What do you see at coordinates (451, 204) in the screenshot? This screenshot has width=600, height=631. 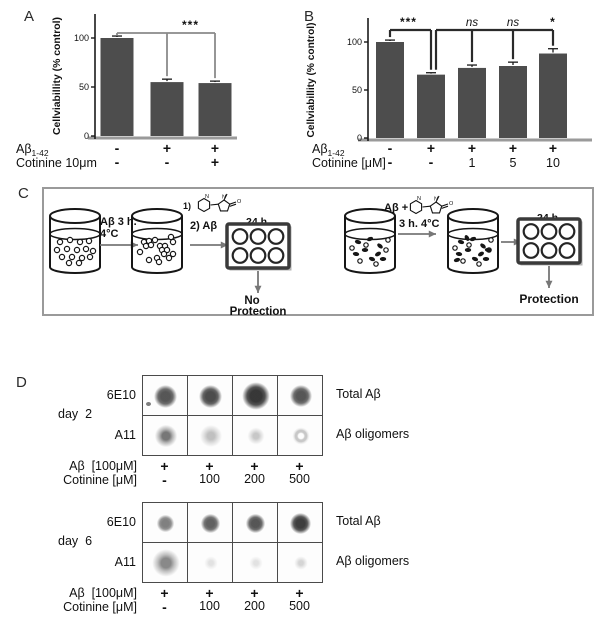 I see `atom-label: O` at bounding box center [451, 204].